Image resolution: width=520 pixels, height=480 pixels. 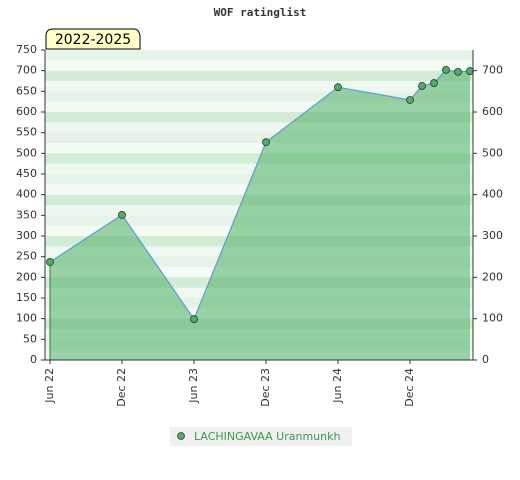 What do you see at coordinates (492, 111) in the screenshot?
I see `y2-tick-label: 600` at bounding box center [492, 111].